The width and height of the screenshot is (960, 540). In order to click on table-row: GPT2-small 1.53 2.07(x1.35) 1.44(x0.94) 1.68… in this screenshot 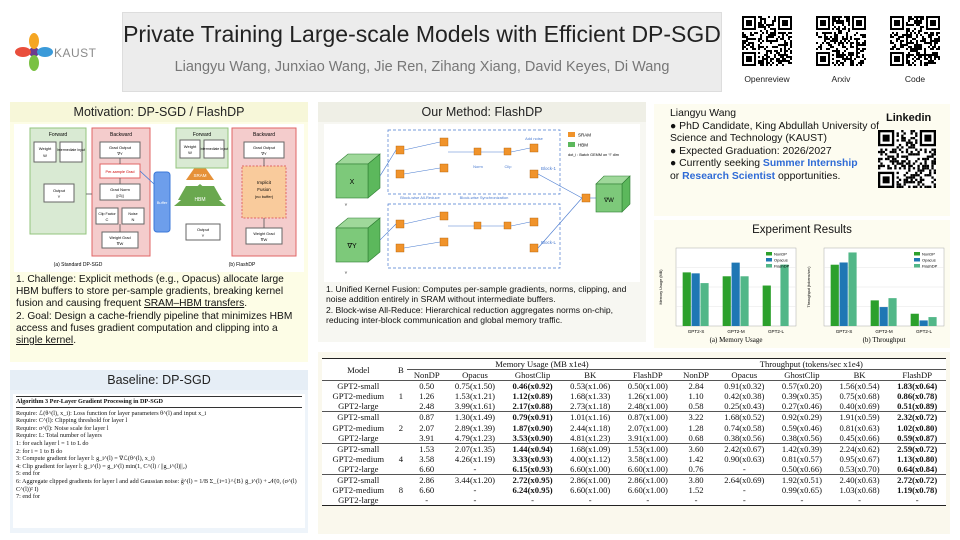, I will do `click(634, 448)`.